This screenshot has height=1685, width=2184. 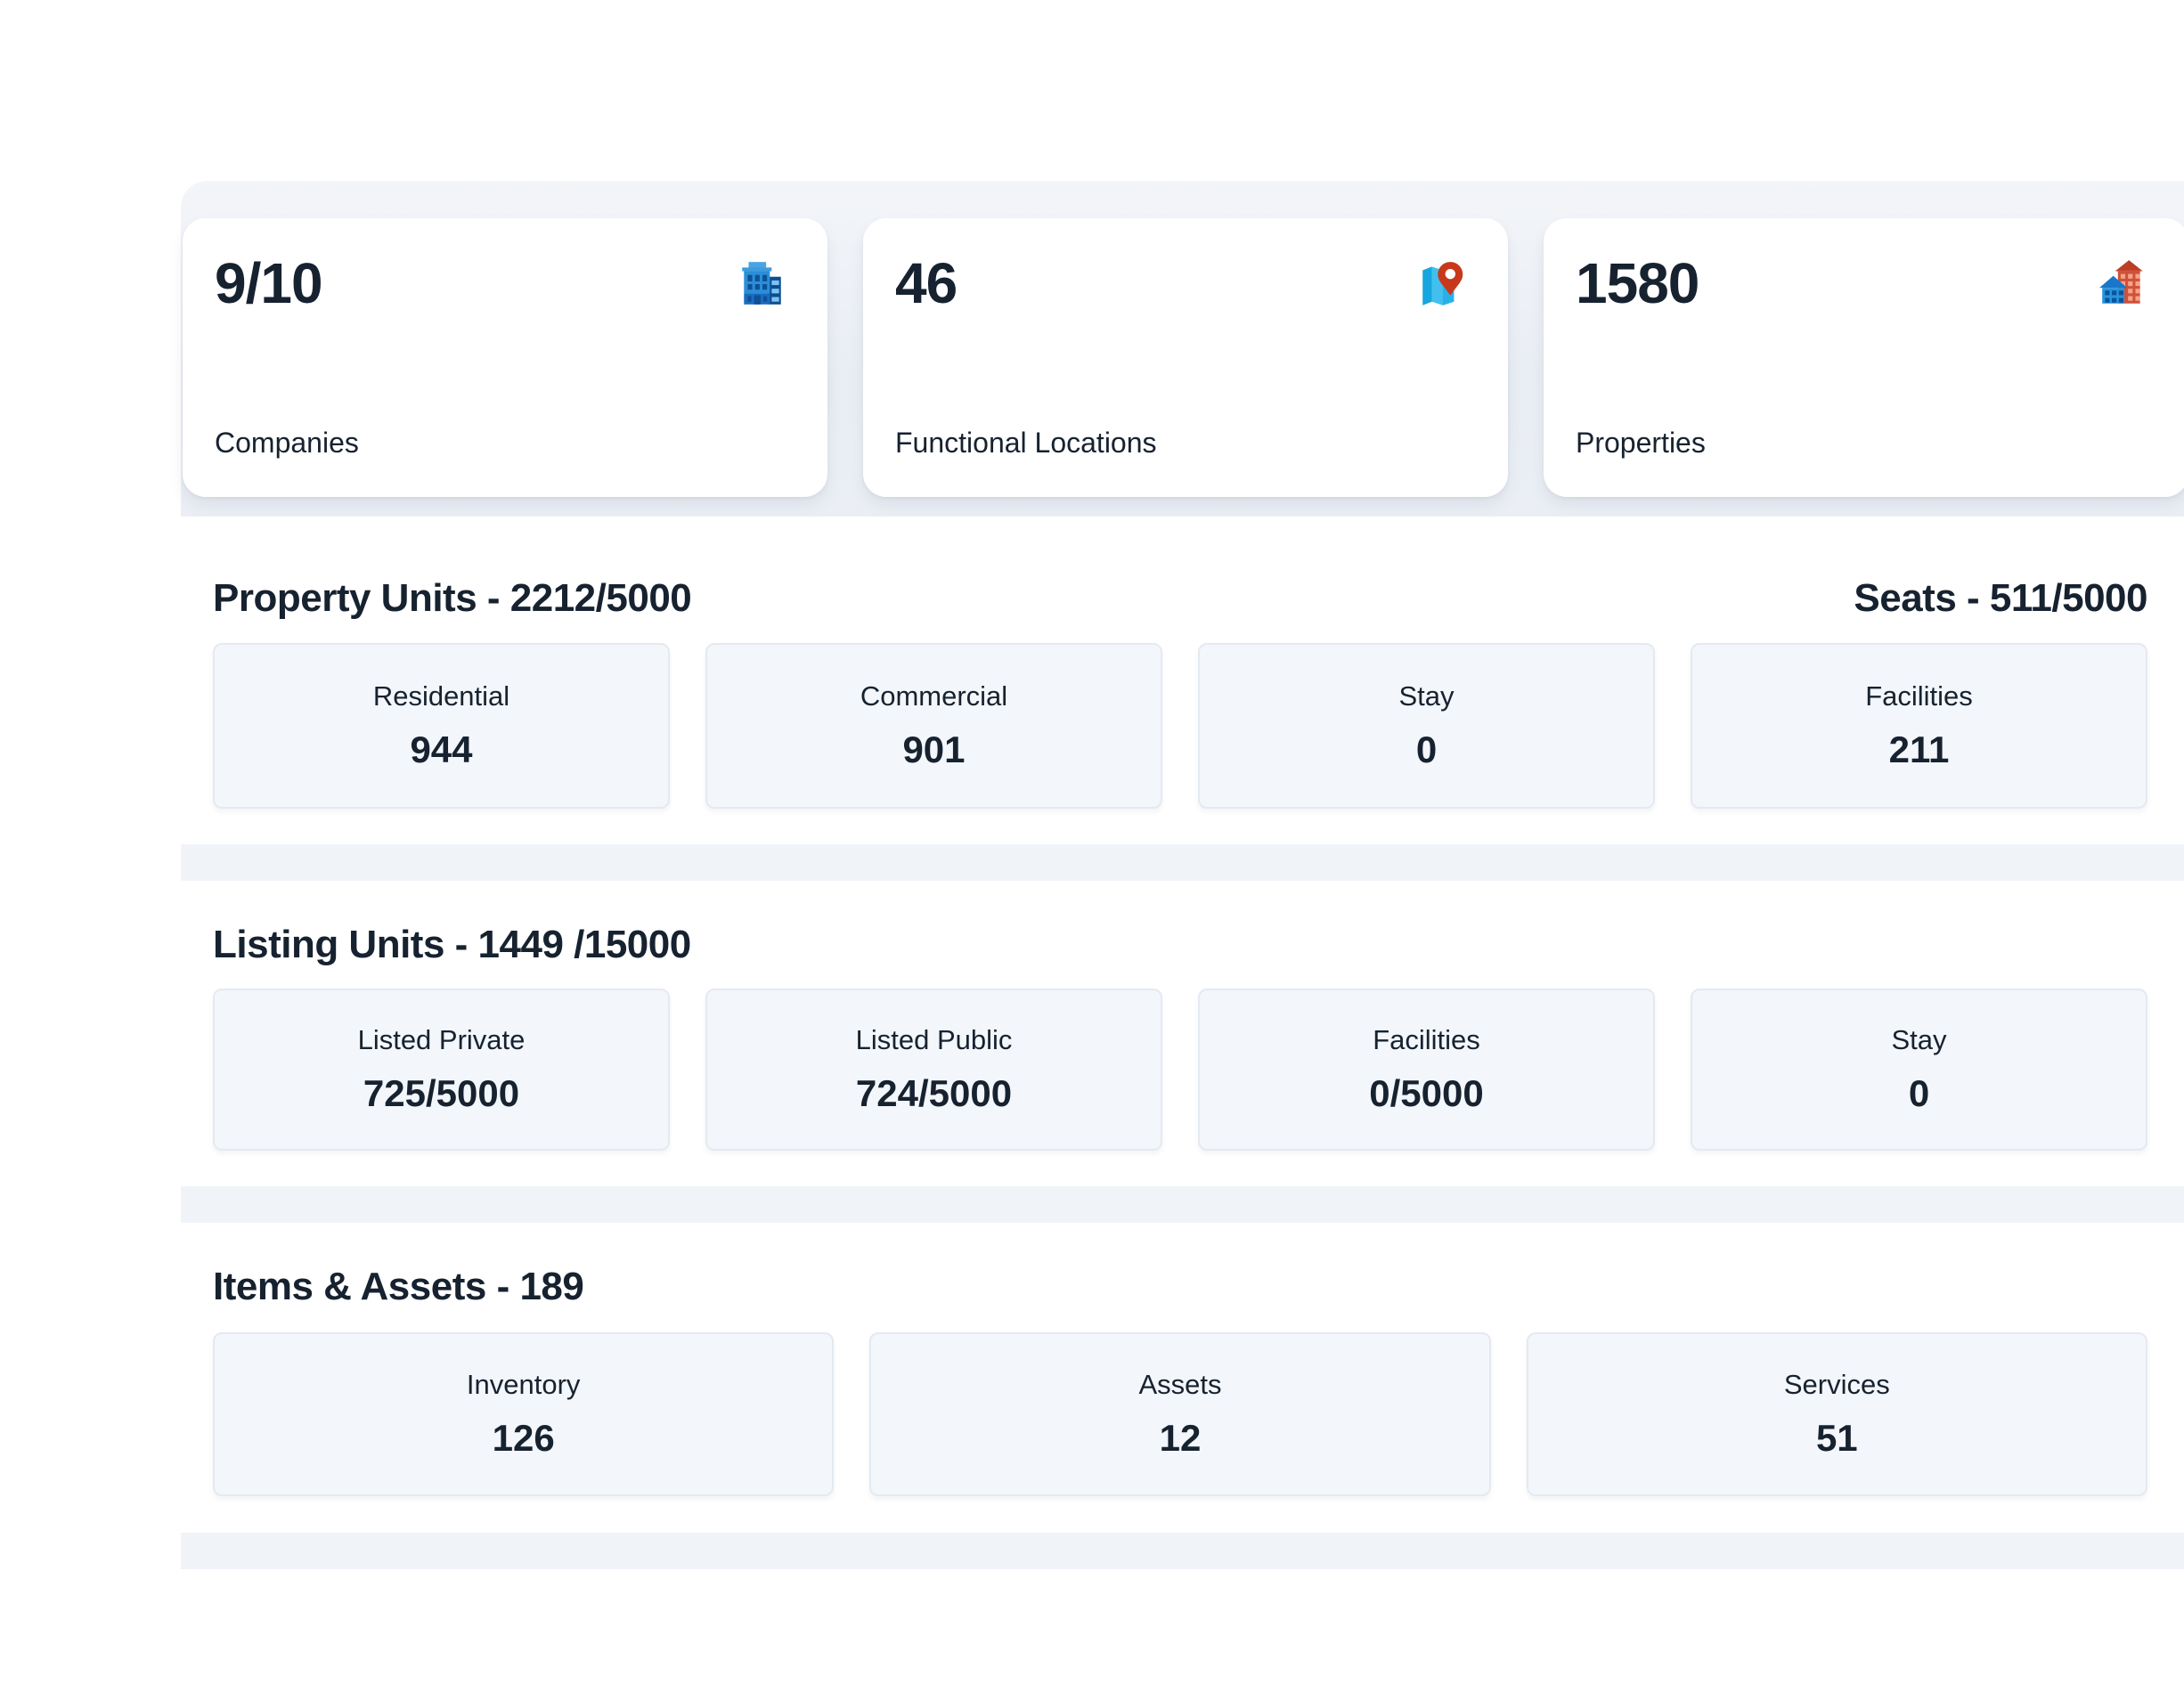 What do you see at coordinates (441, 696) in the screenshot?
I see `unit-card-label: Residential` at bounding box center [441, 696].